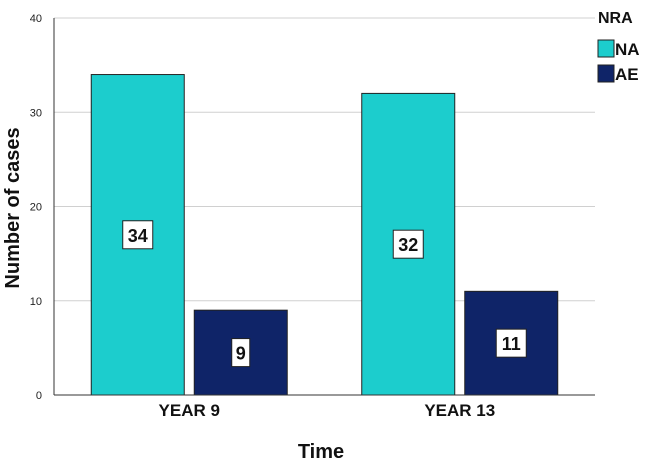 Image resolution: width=645 pixels, height=460 pixels. Describe the element at coordinates (627, 49) in the screenshot. I see `legend-label-na: NA` at that location.